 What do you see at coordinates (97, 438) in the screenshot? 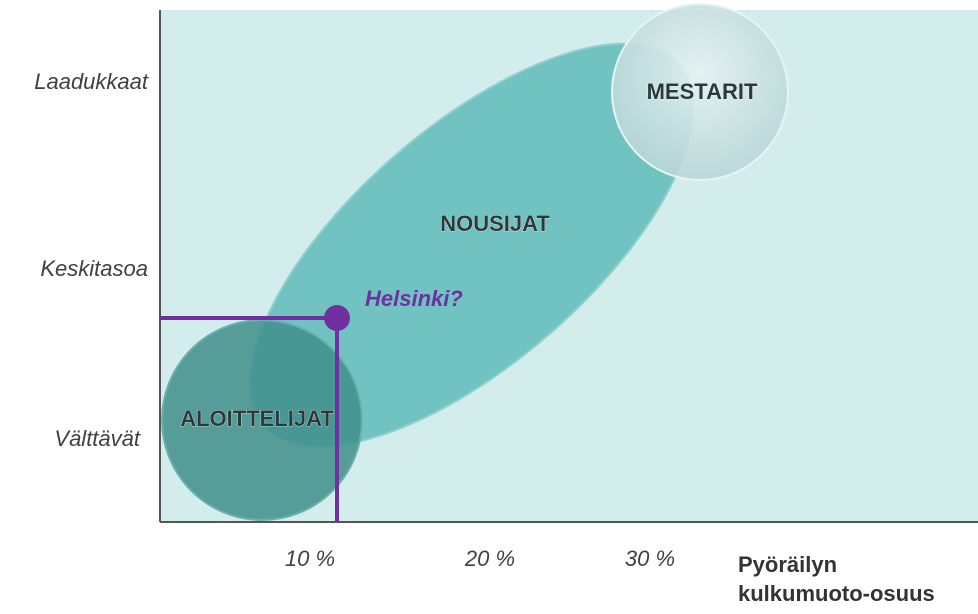
I see `y-label: Välttävät` at bounding box center [97, 438].